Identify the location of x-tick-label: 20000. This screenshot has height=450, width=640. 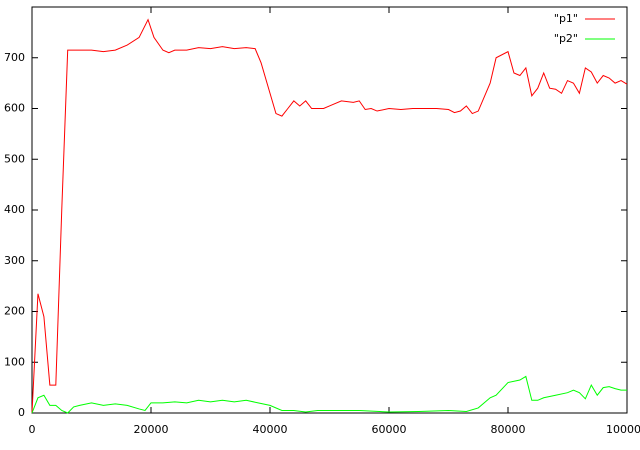
(151, 429).